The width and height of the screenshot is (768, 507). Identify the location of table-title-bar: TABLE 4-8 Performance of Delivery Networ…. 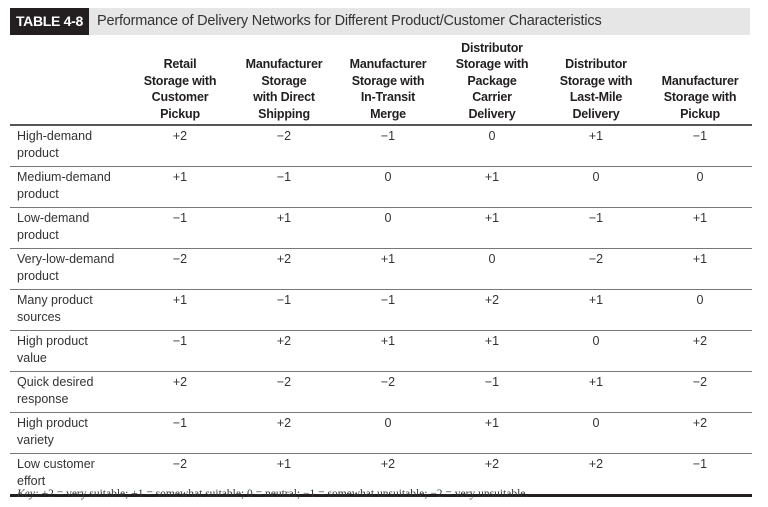
(380, 21).